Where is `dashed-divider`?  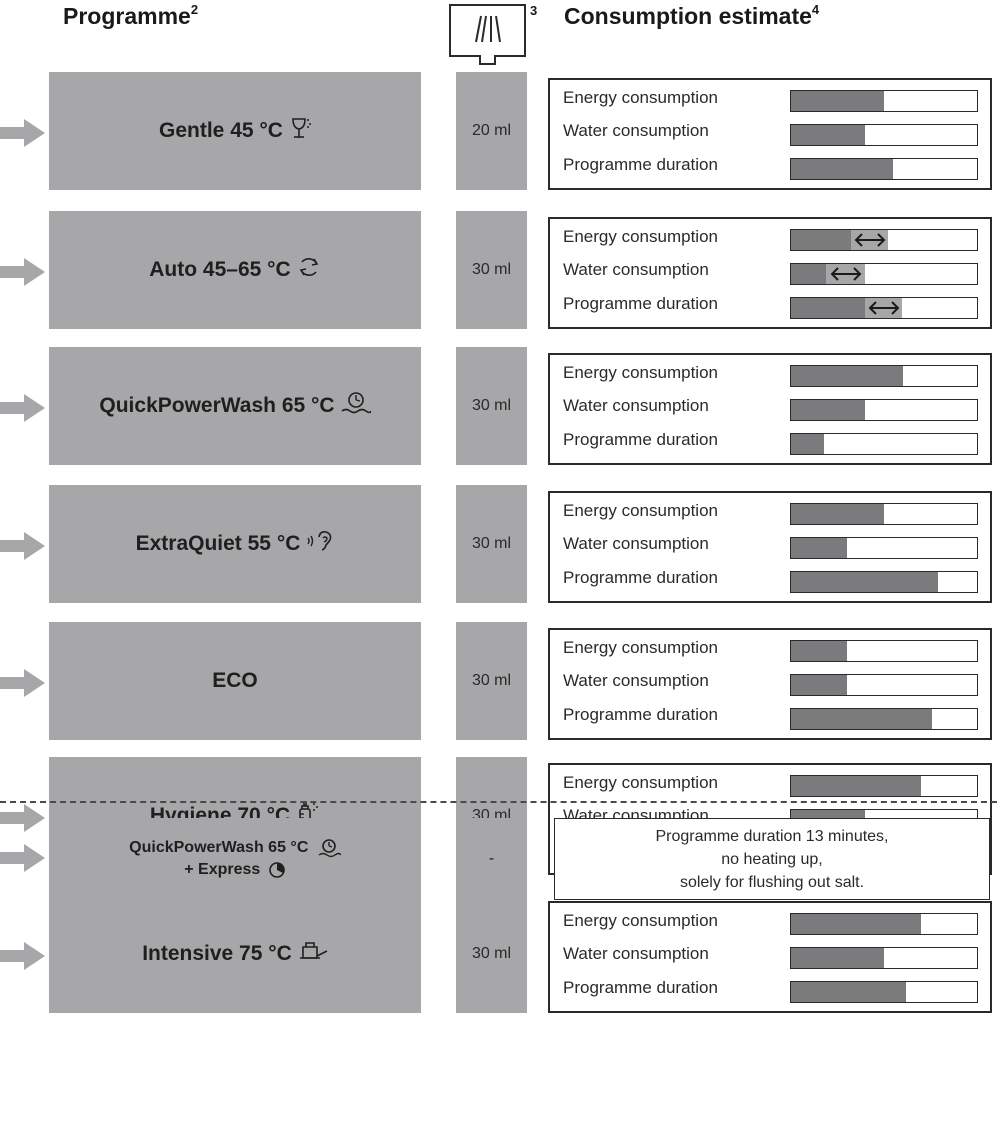 dashed-divider is located at coordinates (498, 802).